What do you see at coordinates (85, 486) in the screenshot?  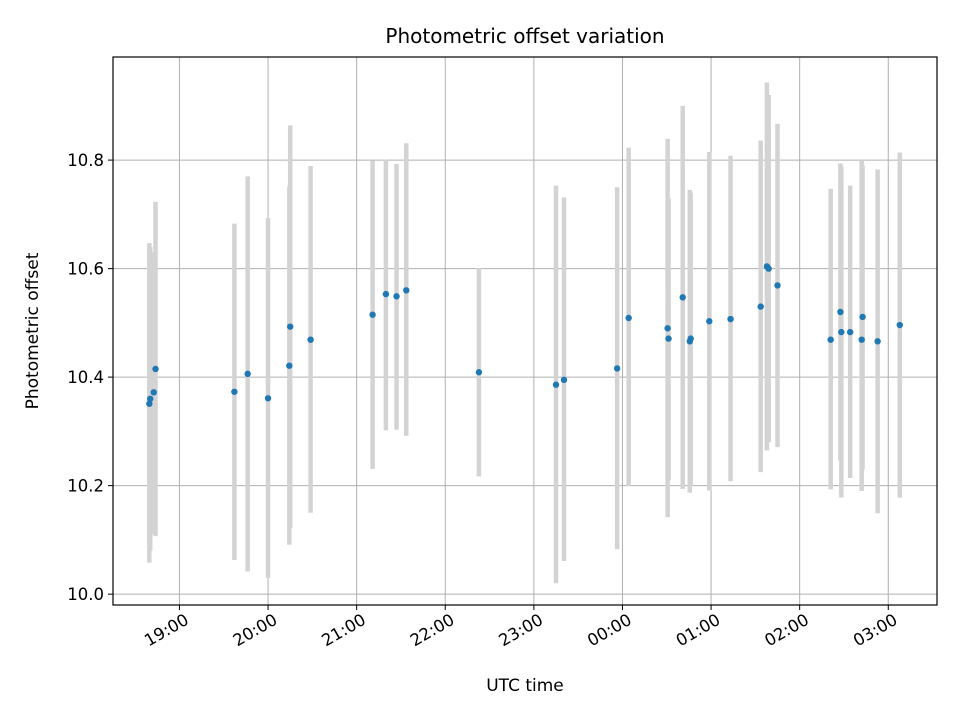 I see `y-tick-label: 10.2` at bounding box center [85, 486].